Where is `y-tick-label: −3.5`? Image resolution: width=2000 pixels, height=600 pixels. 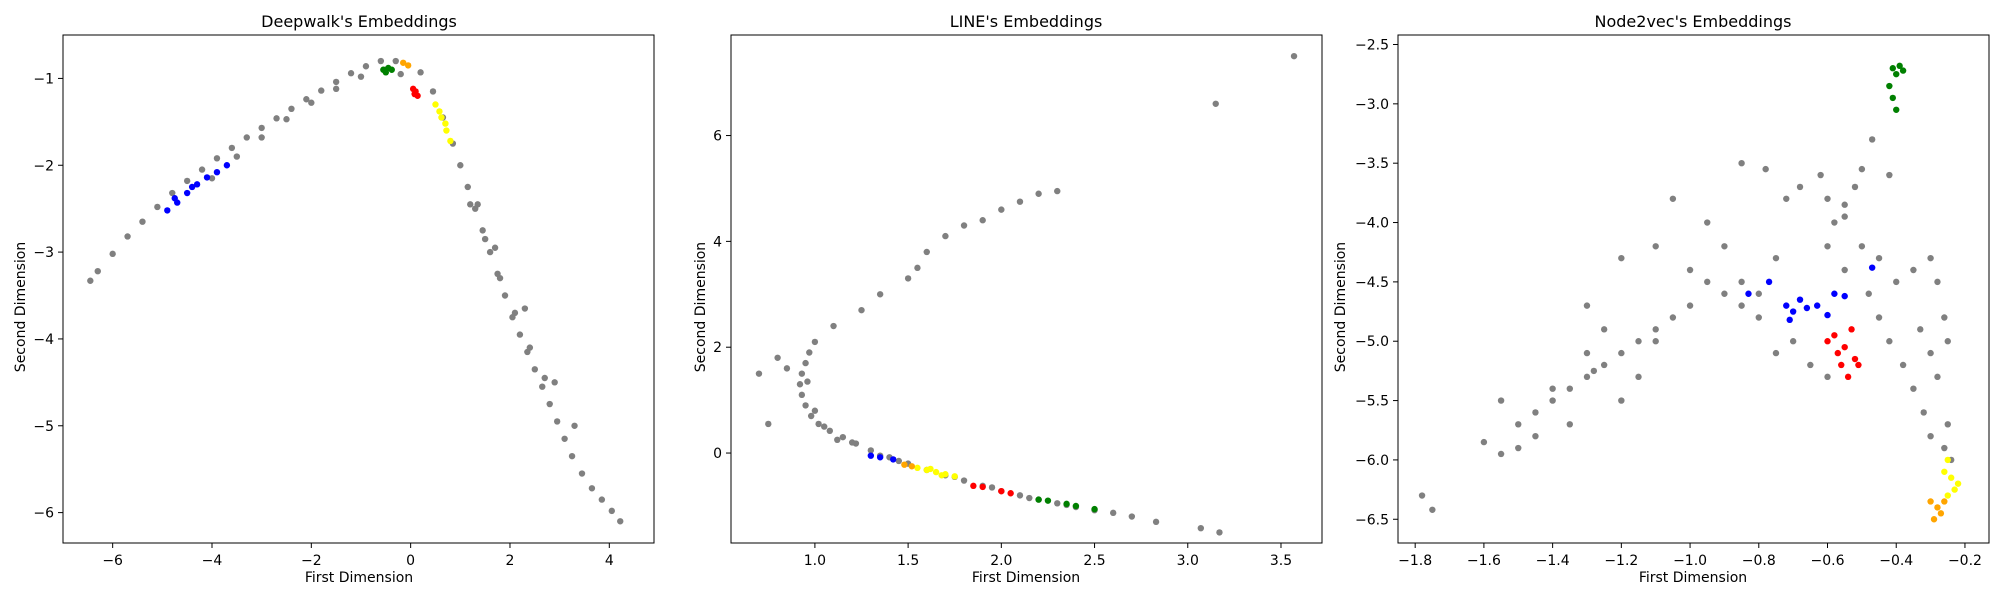
y-tick-label: −3.5 is located at coordinates (1372, 164).